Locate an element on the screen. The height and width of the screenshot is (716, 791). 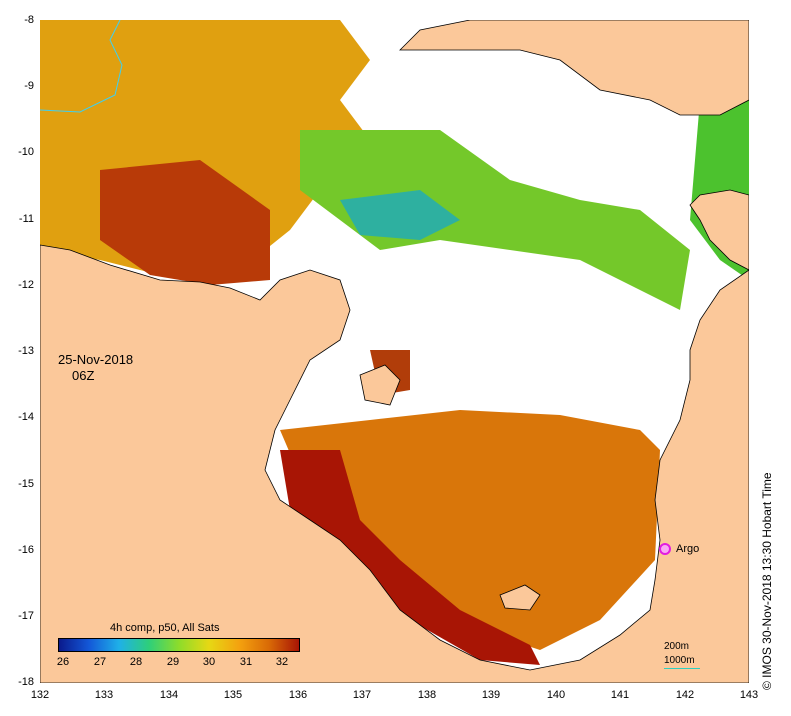
lat-tick-label: -10 is located at coordinates (26, 152).